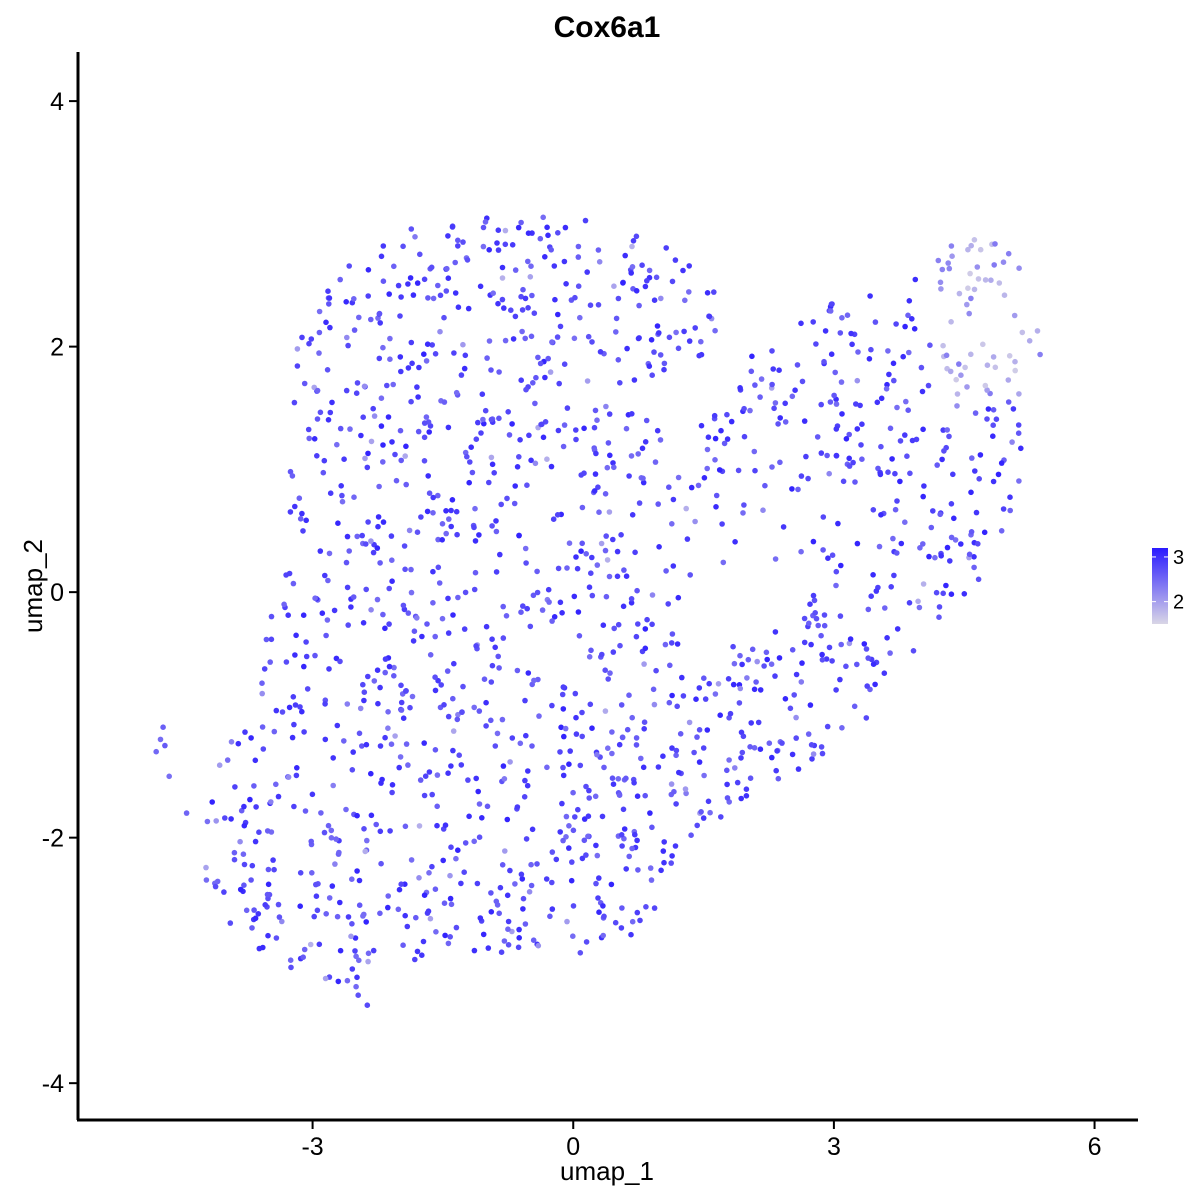 The height and width of the screenshot is (1200, 1200). I want to click on y-tick-label: 2, so click(57, 348).